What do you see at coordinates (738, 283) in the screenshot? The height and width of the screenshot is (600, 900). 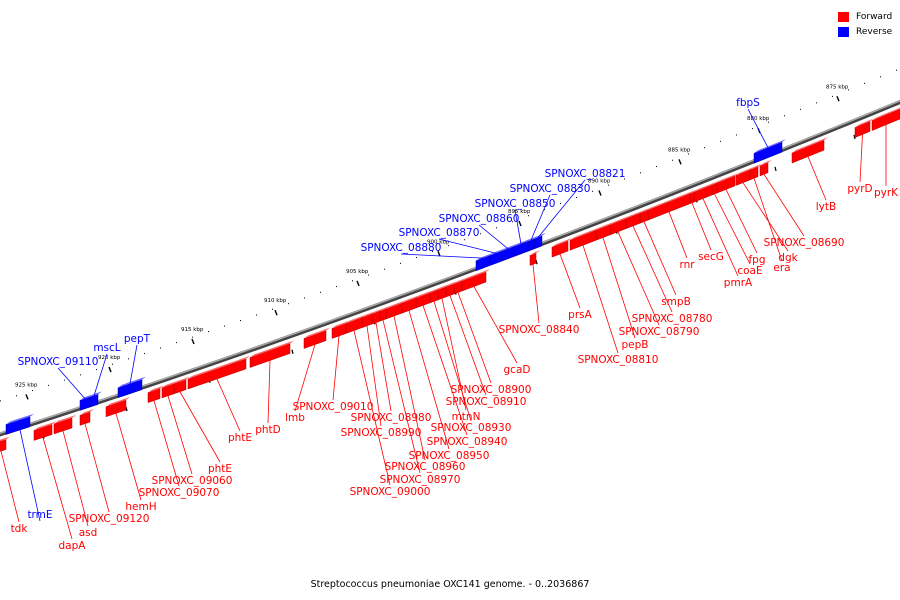 I see `gene-label: pmrA` at bounding box center [738, 283].